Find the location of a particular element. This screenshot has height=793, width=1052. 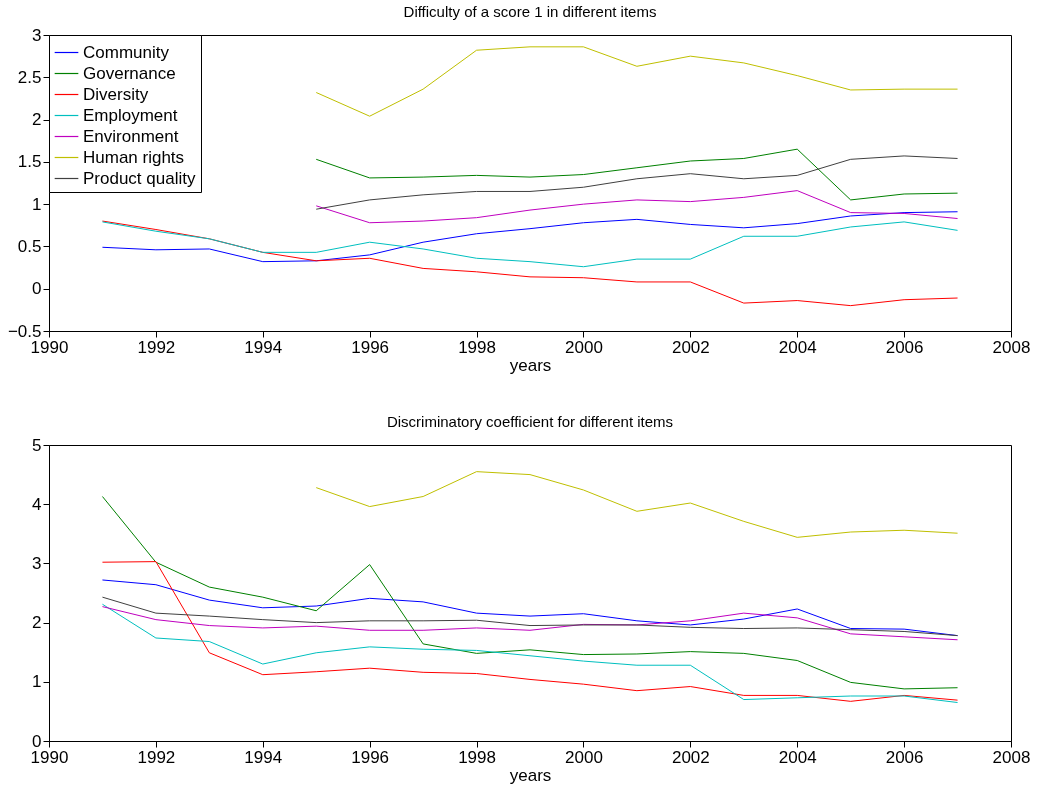

y-tick-label: 5 is located at coordinates (37, 445).